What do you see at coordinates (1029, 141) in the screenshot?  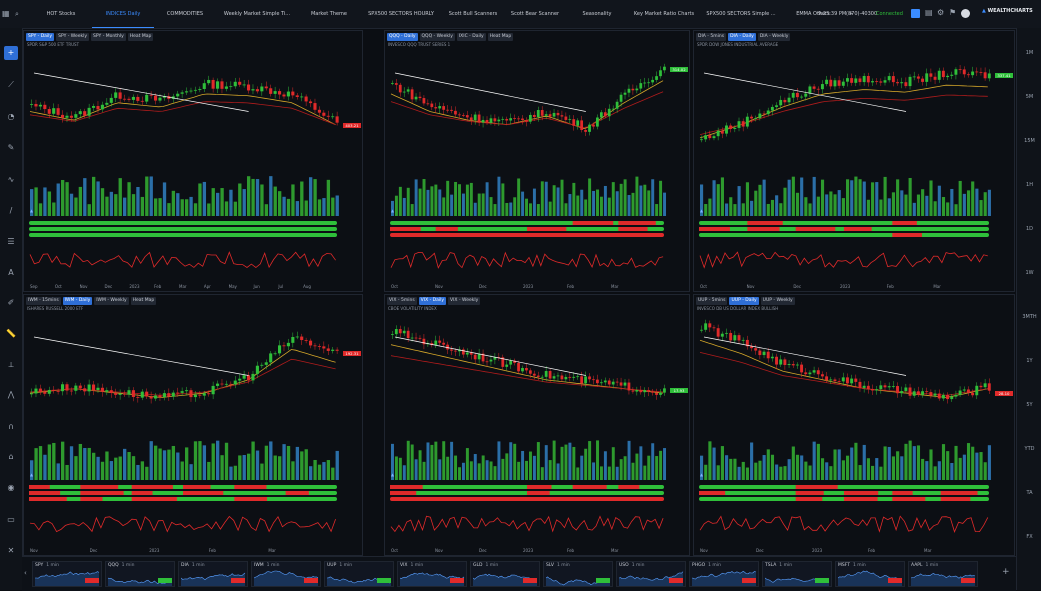 I see `timeframe-button: 15M` at bounding box center [1029, 141].